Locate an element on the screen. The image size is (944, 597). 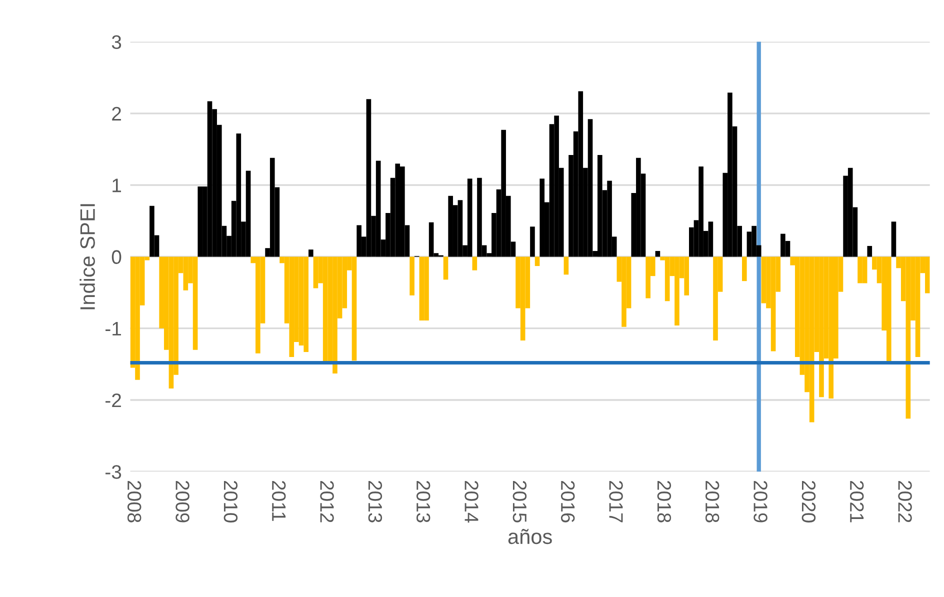
x-tick-label: 2011 is located at coordinates (279, 500).